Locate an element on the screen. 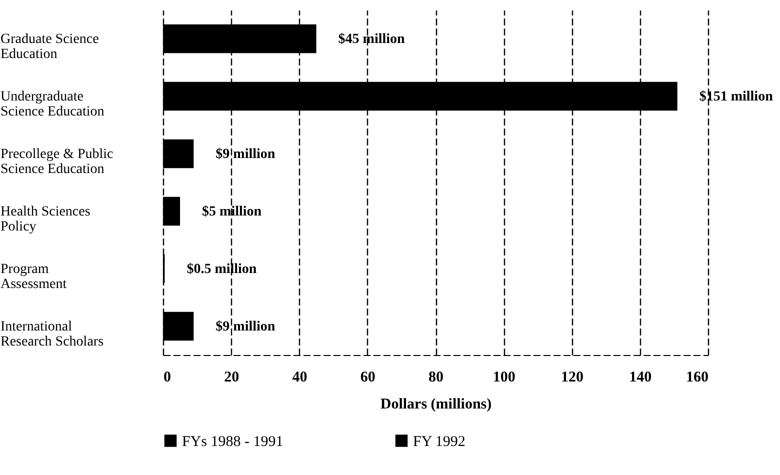  x-tick-label: 40 is located at coordinates (300, 378).